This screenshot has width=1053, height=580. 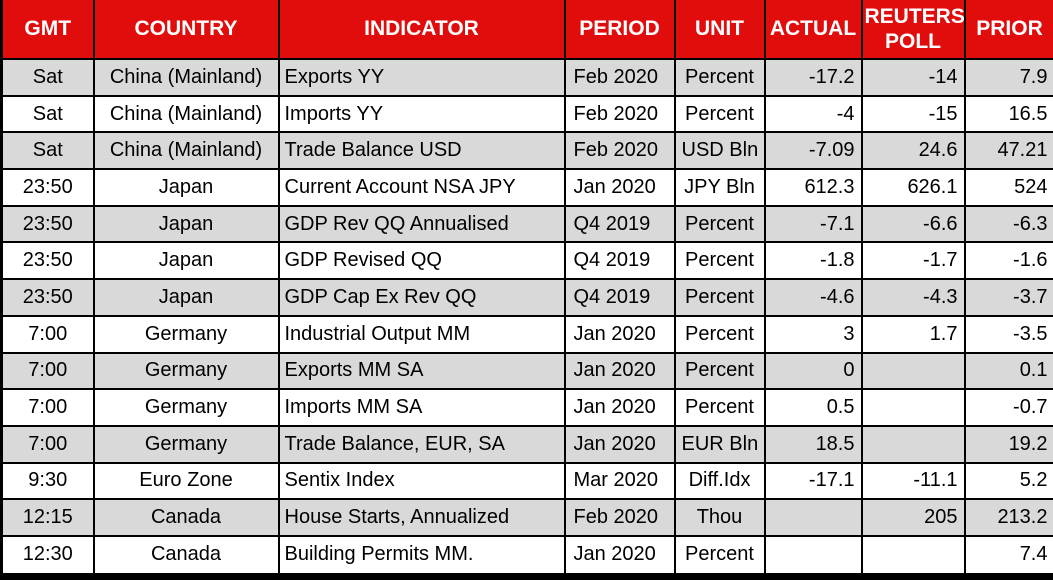 I want to click on cell-gmt: Sat, so click(x=47, y=77).